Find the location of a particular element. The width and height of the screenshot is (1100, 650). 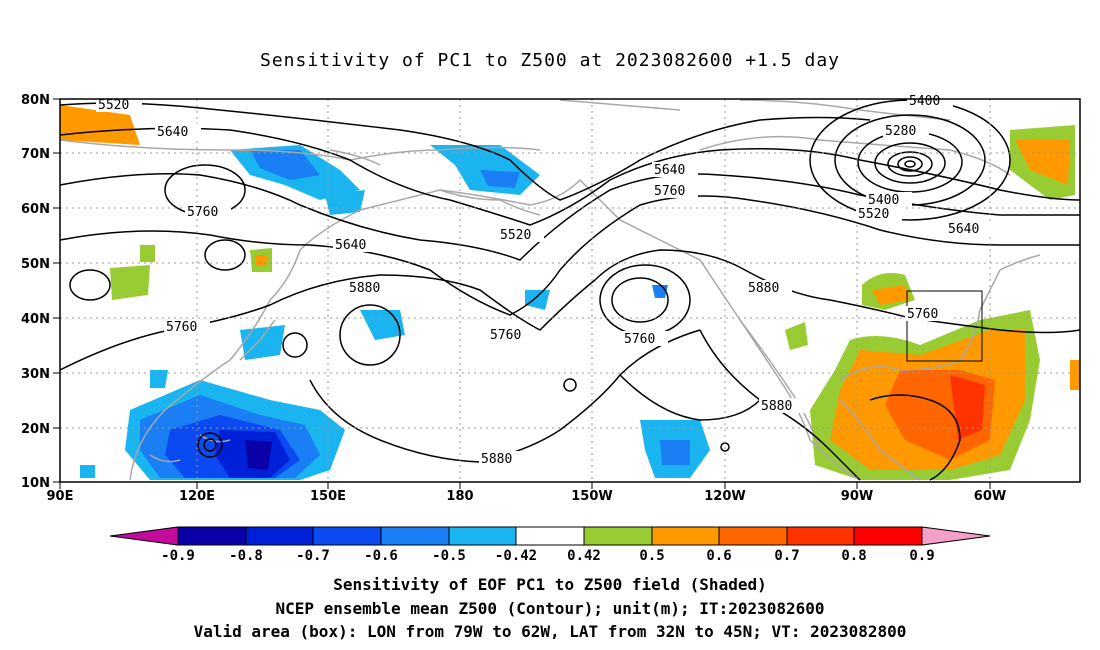

lat-label: 20N is located at coordinates (35, 429).